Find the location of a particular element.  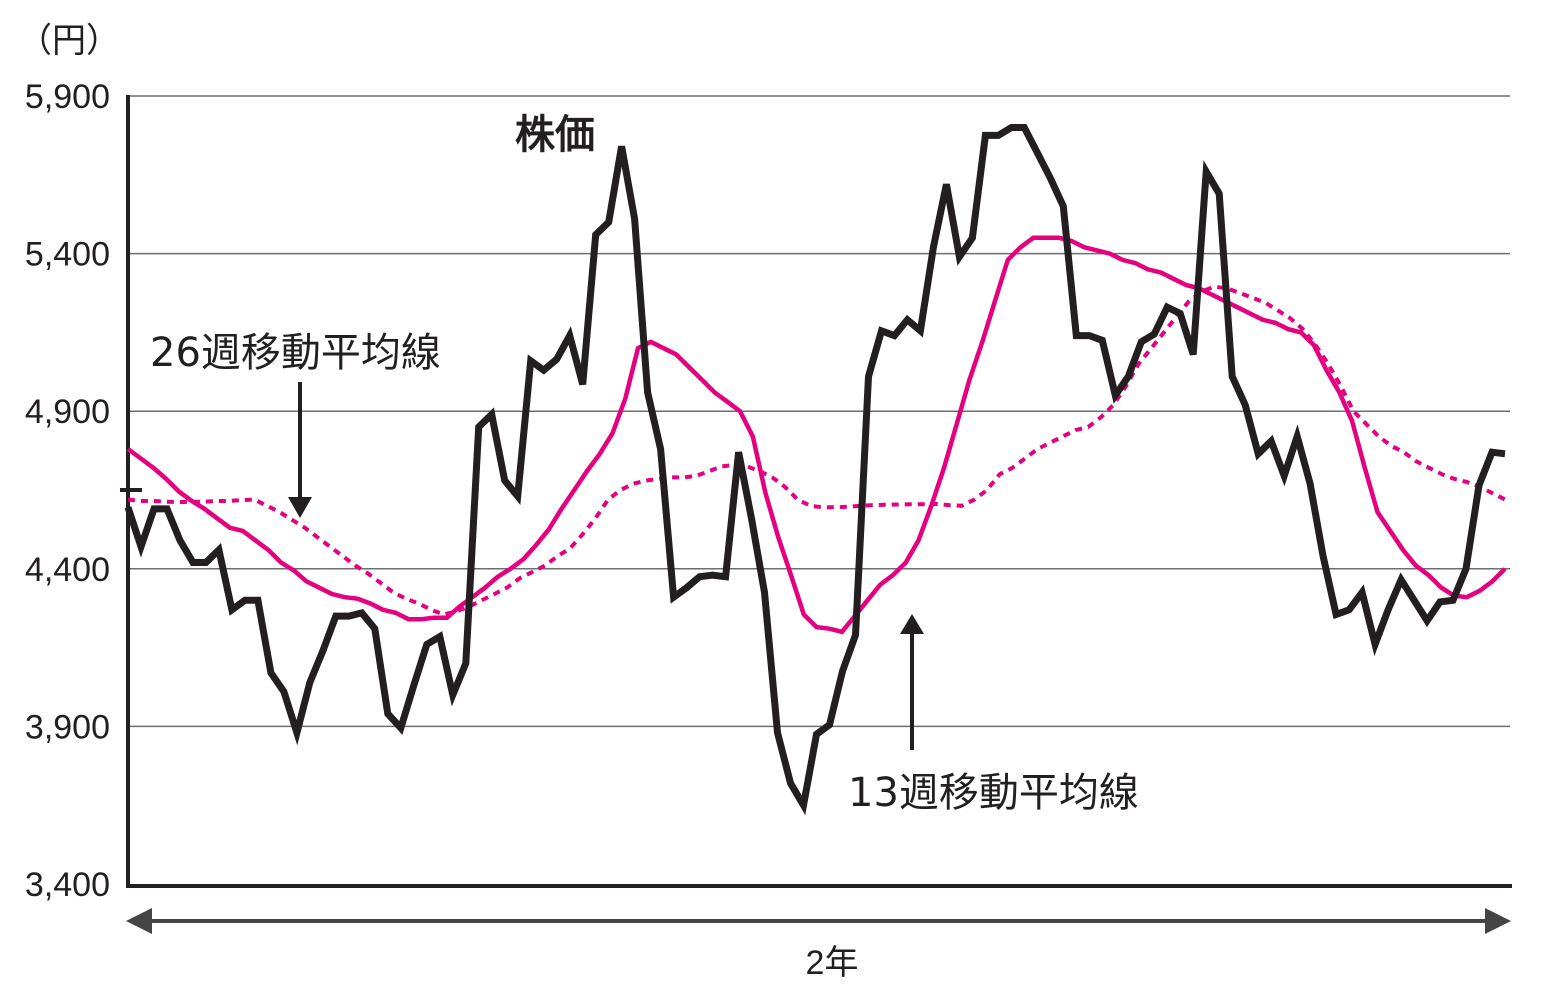

y-tick-label: 3,900 is located at coordinates (67, 727).